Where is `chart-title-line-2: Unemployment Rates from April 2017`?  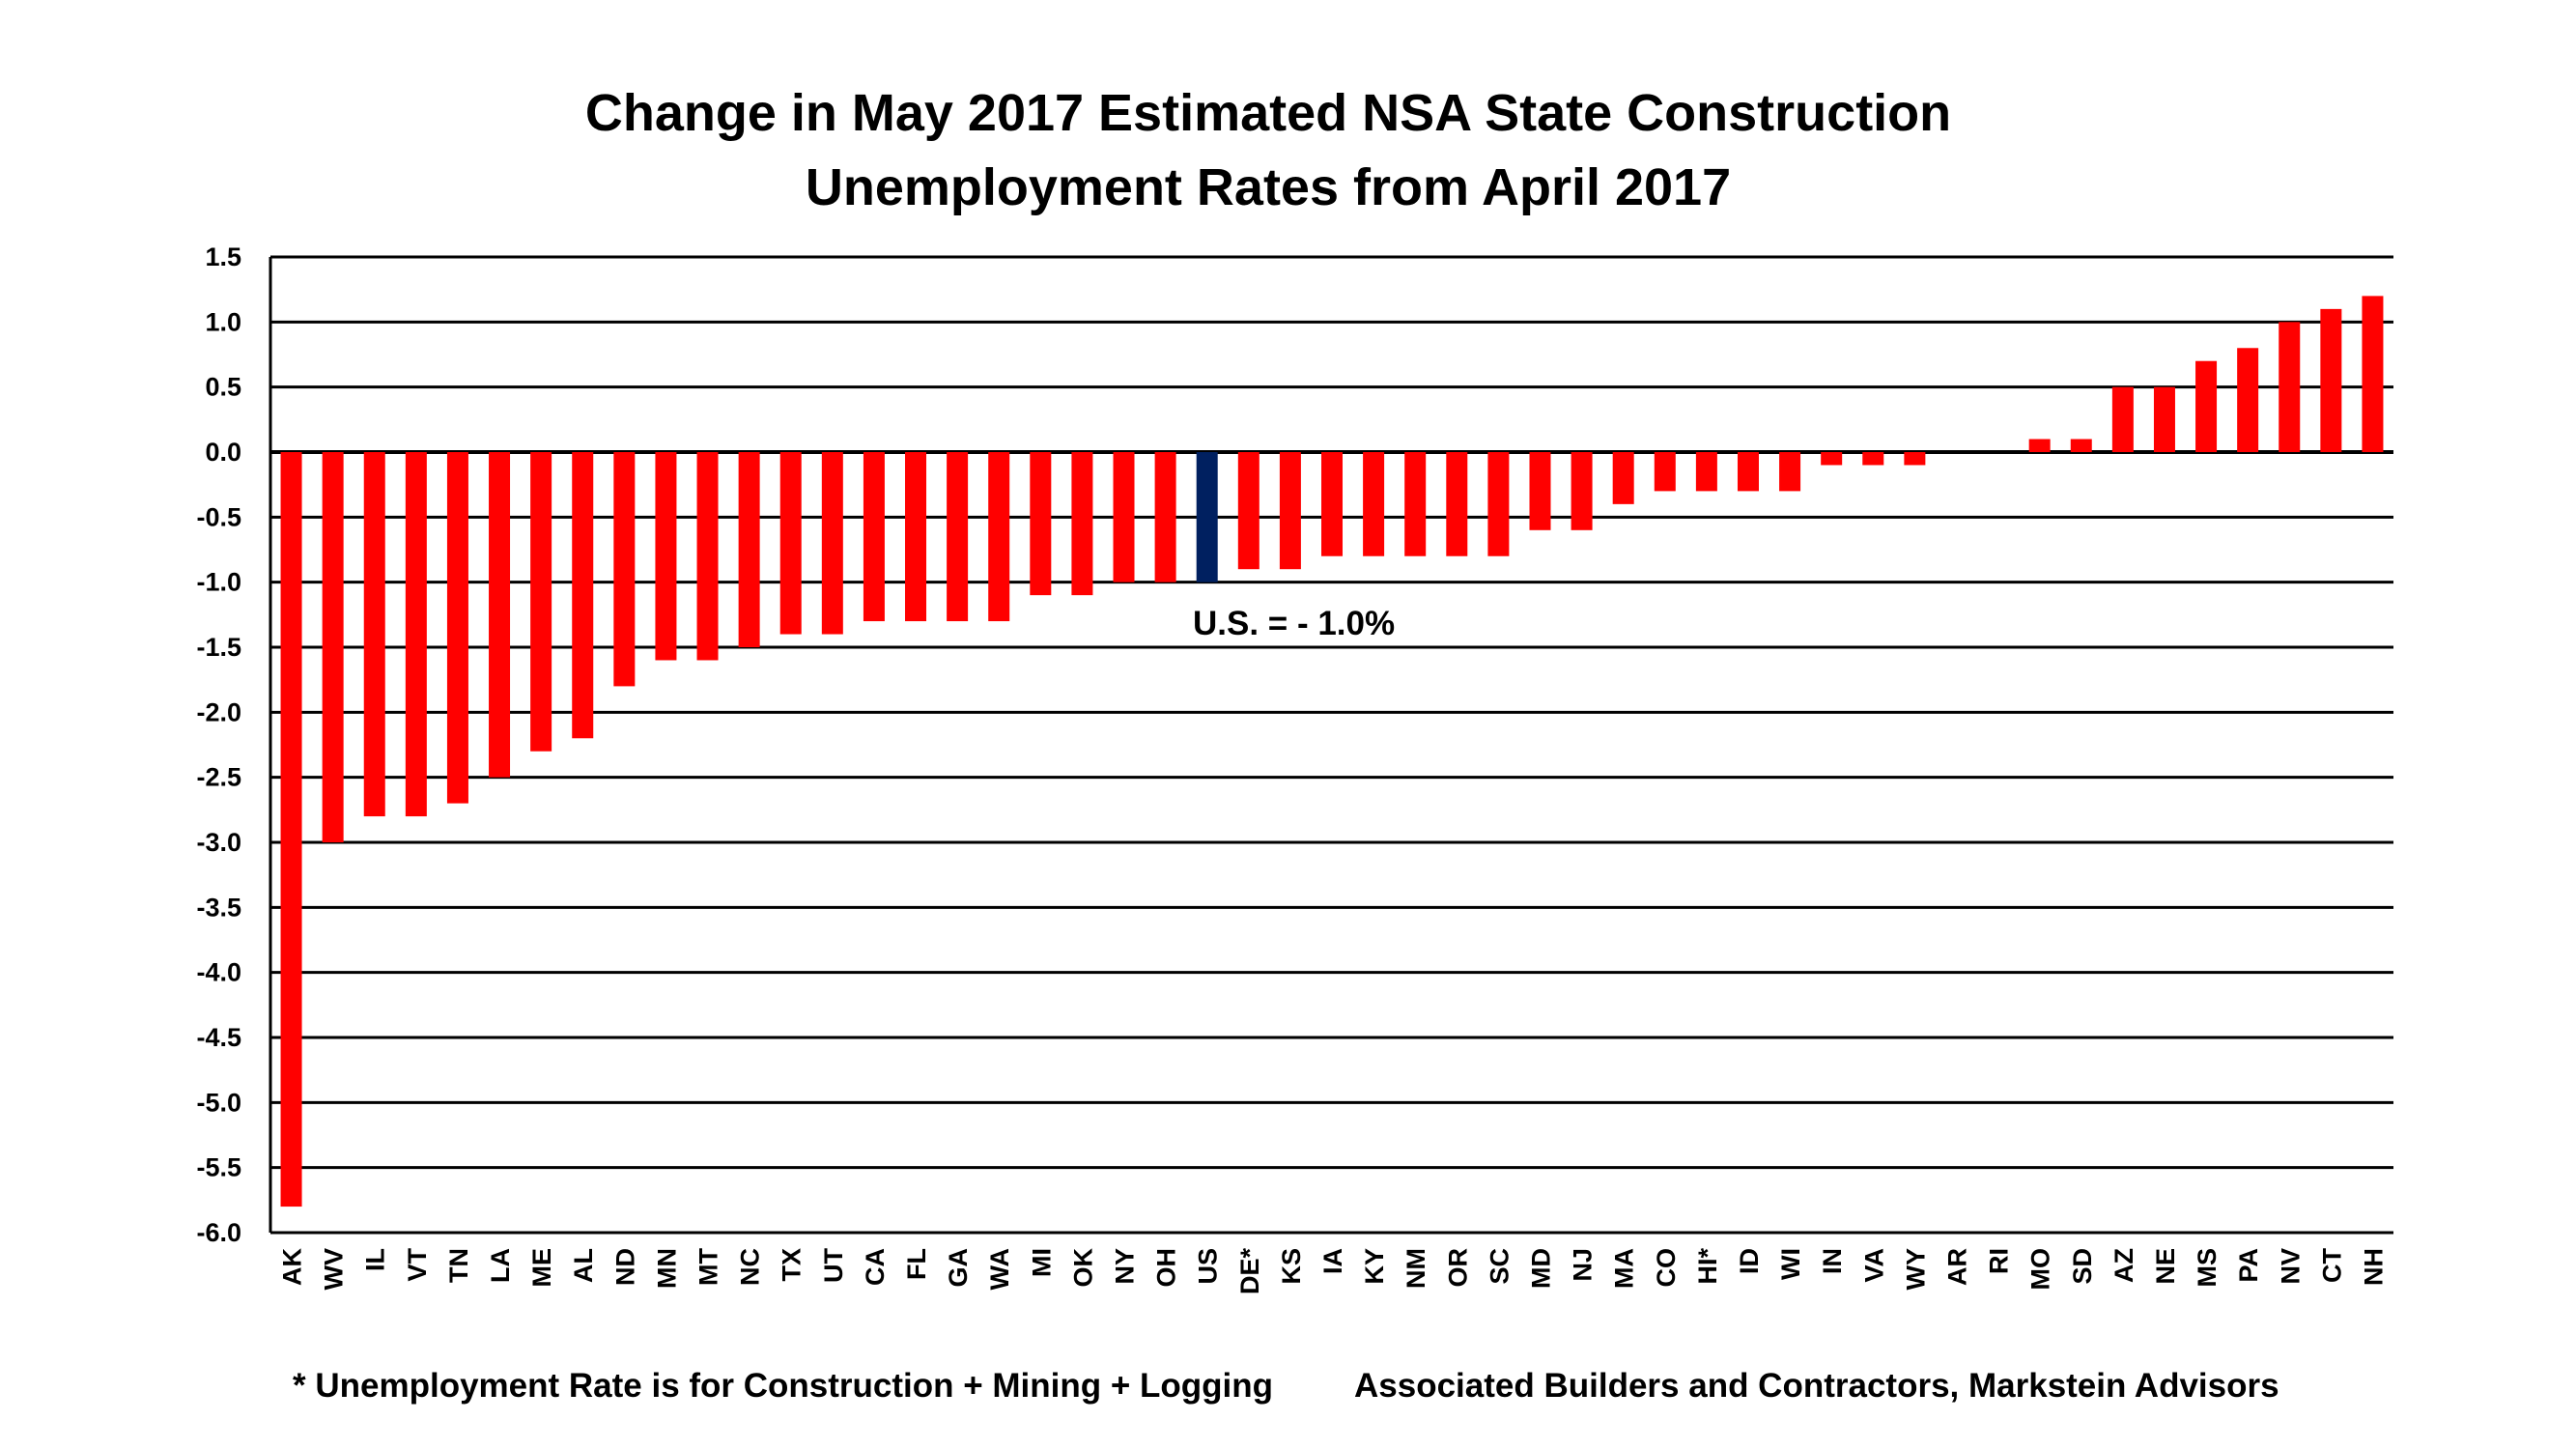
chart-title-line-2: Unemployment Rates from April 2017 is located at coordinates (1268, 187).